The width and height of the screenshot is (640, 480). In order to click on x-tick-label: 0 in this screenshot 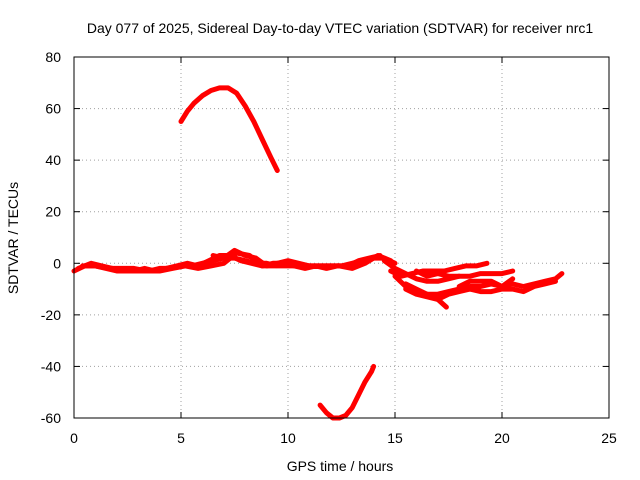, I will do `click(74, 438)`.